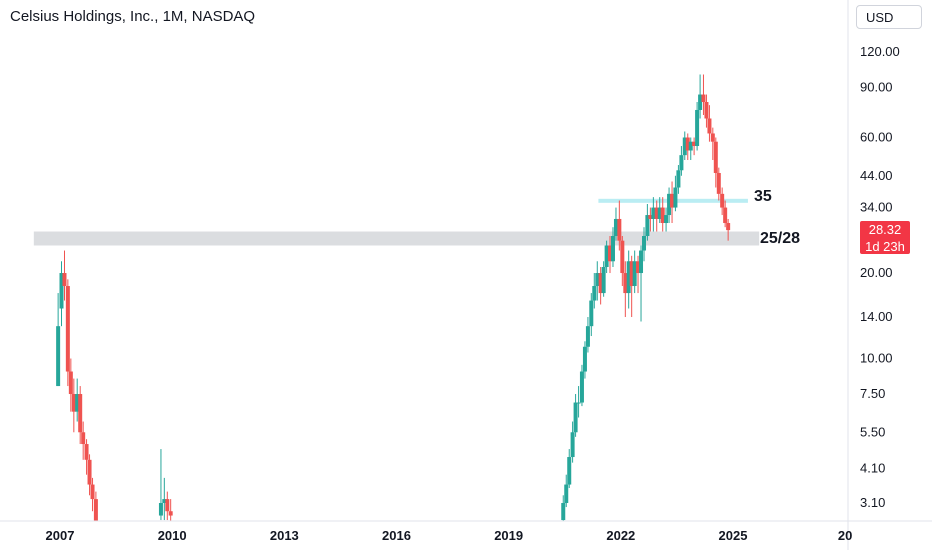 The image size is (932, 550). I want to click on price-tick-label: 10.00, so click(876, 358).